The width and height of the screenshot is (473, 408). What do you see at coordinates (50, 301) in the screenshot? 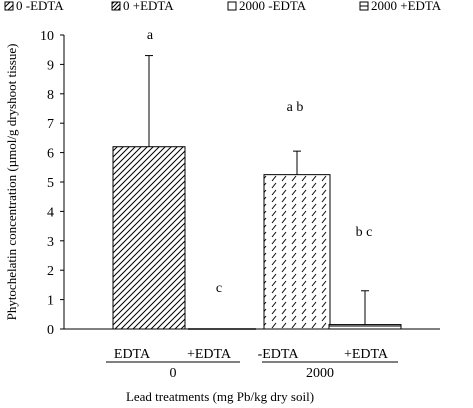
I see `y-tick-label: 1` at bounding box center [50, 301].